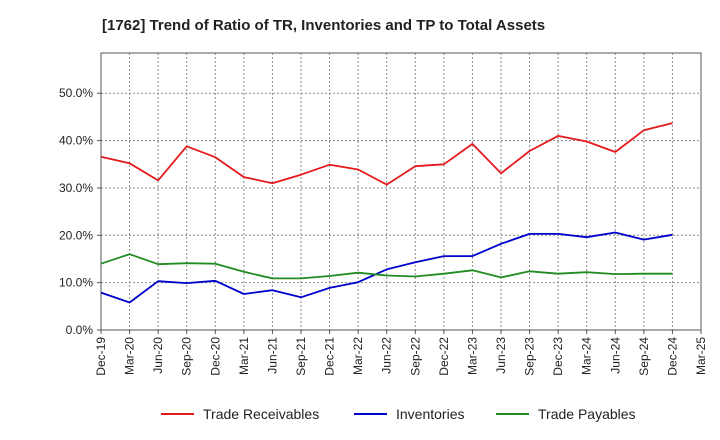  Describe the element at coordinates (272, 355) in the screenshot. I see `x-tick-label: Jun-21` at that location.